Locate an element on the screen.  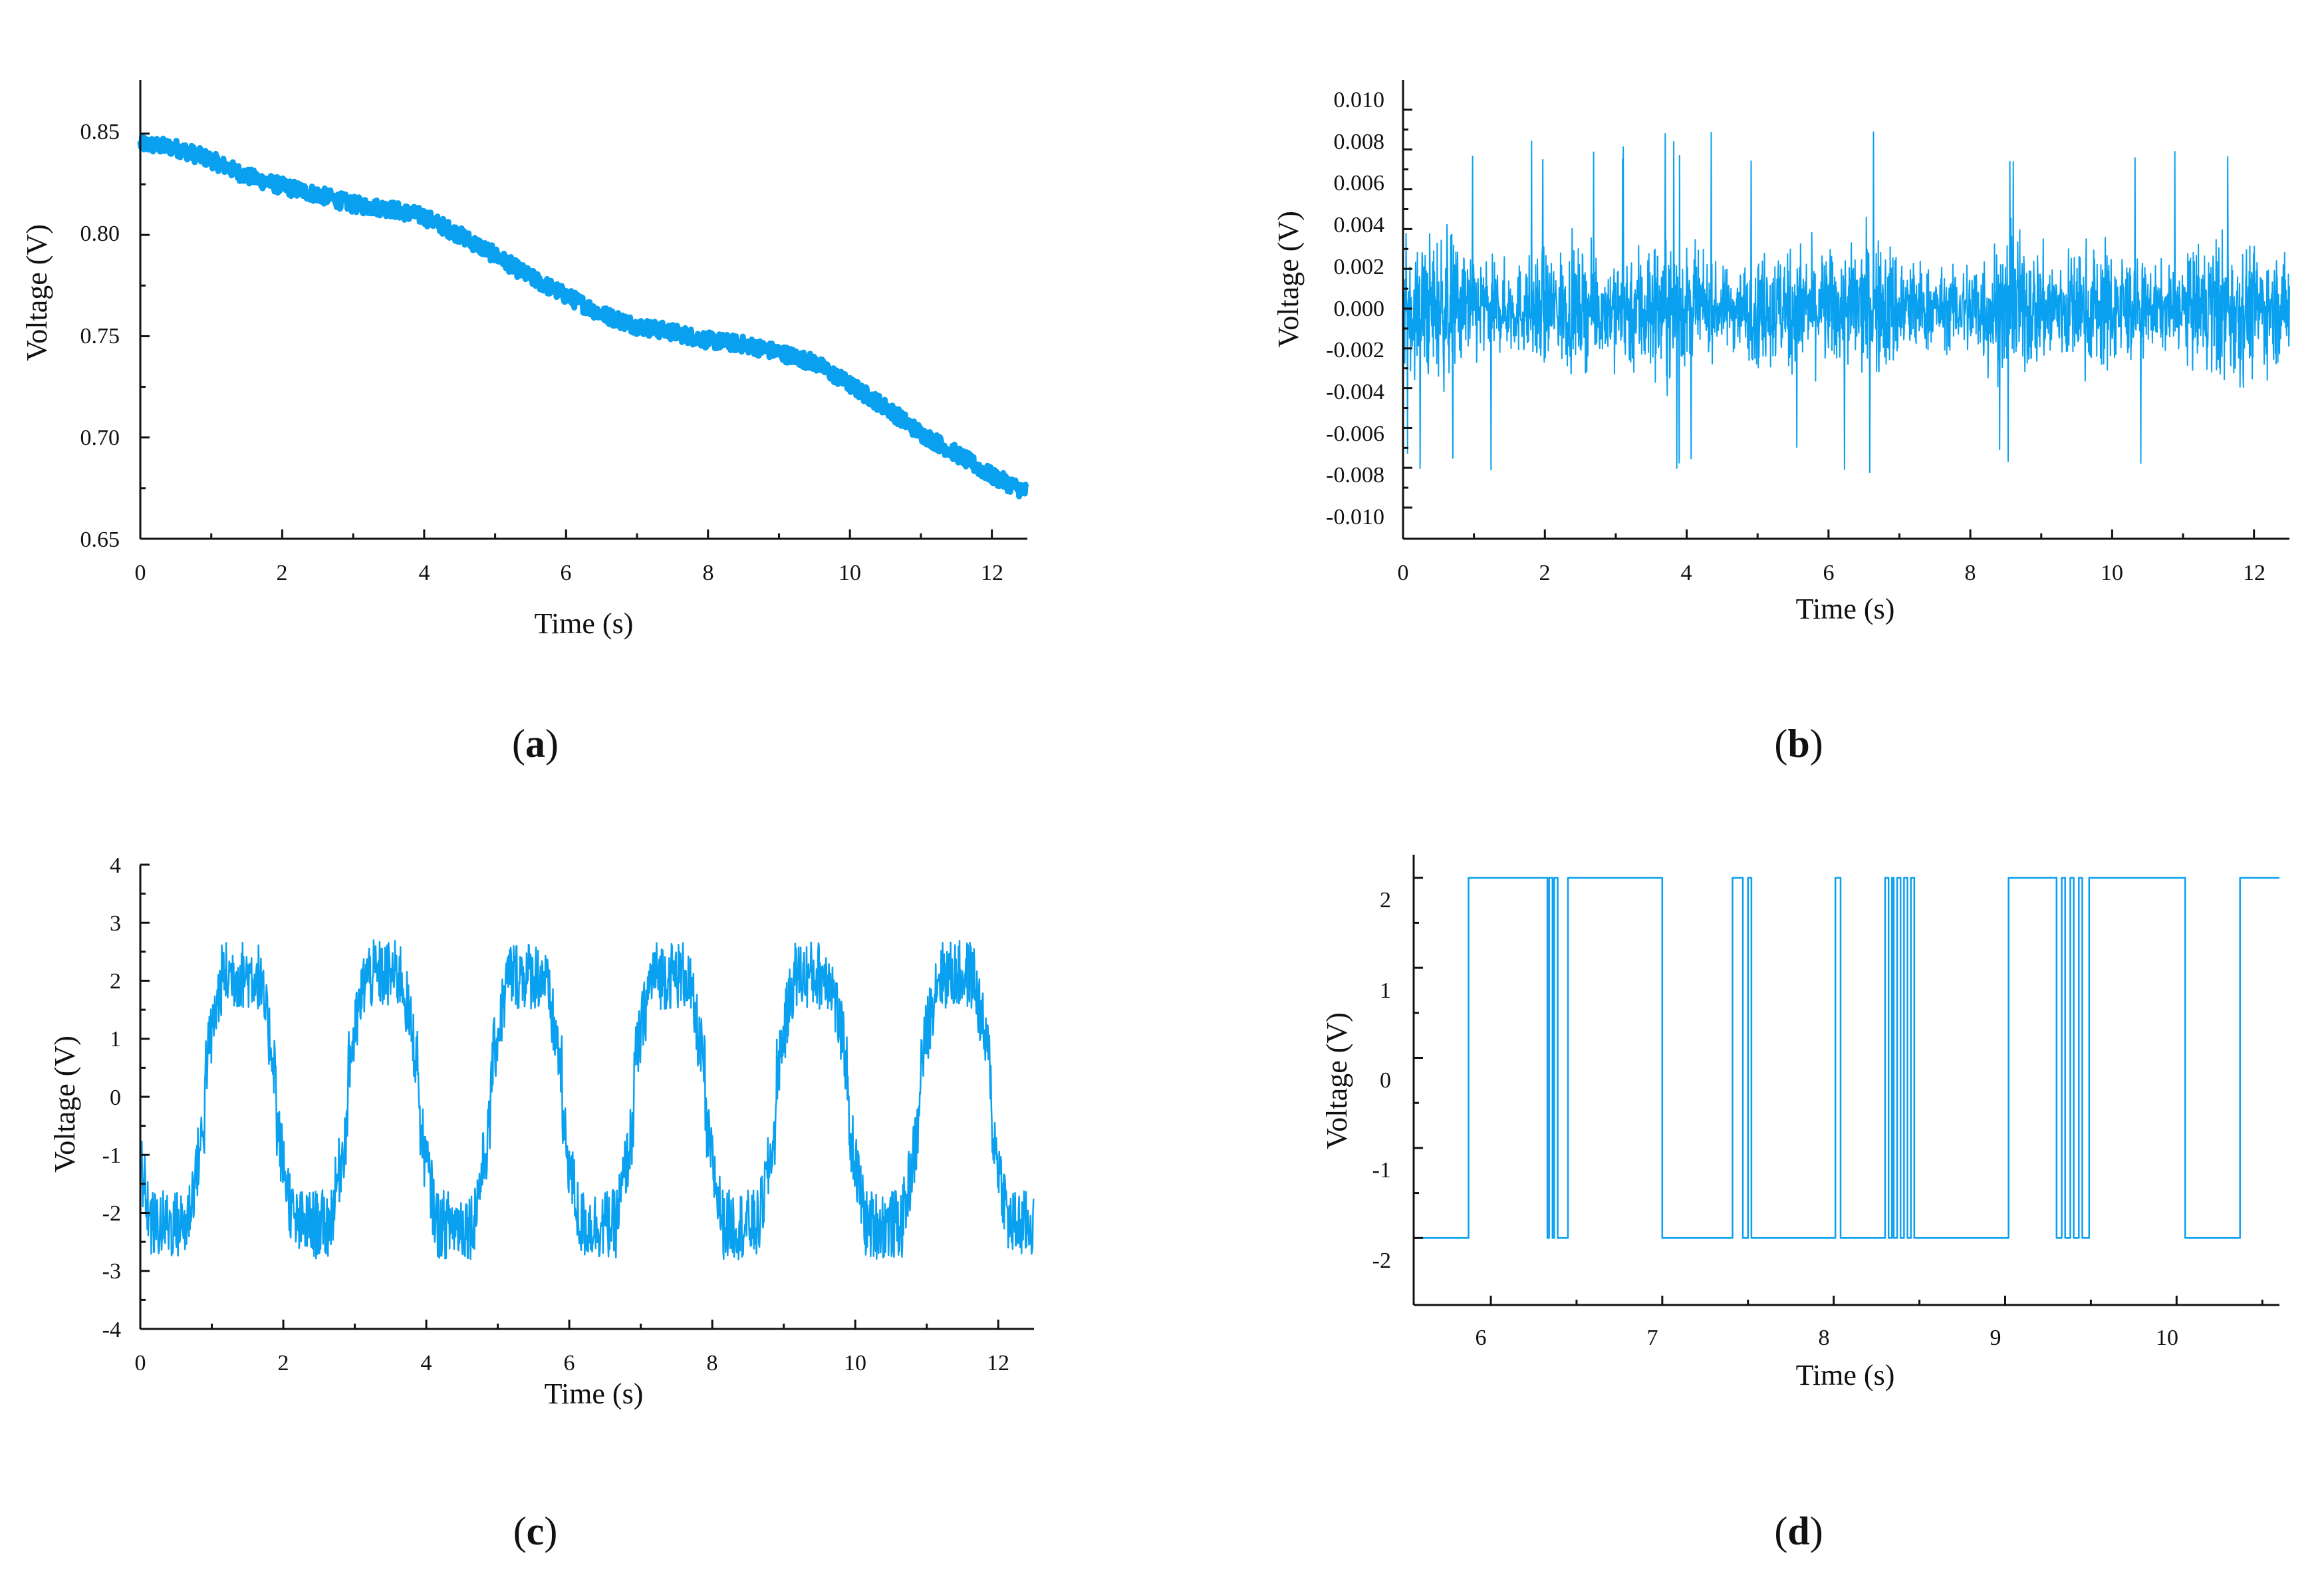
panel-b-x-tick-labels: 0 2 4 6 8 10 12 is located at coordinates (1832, 573).